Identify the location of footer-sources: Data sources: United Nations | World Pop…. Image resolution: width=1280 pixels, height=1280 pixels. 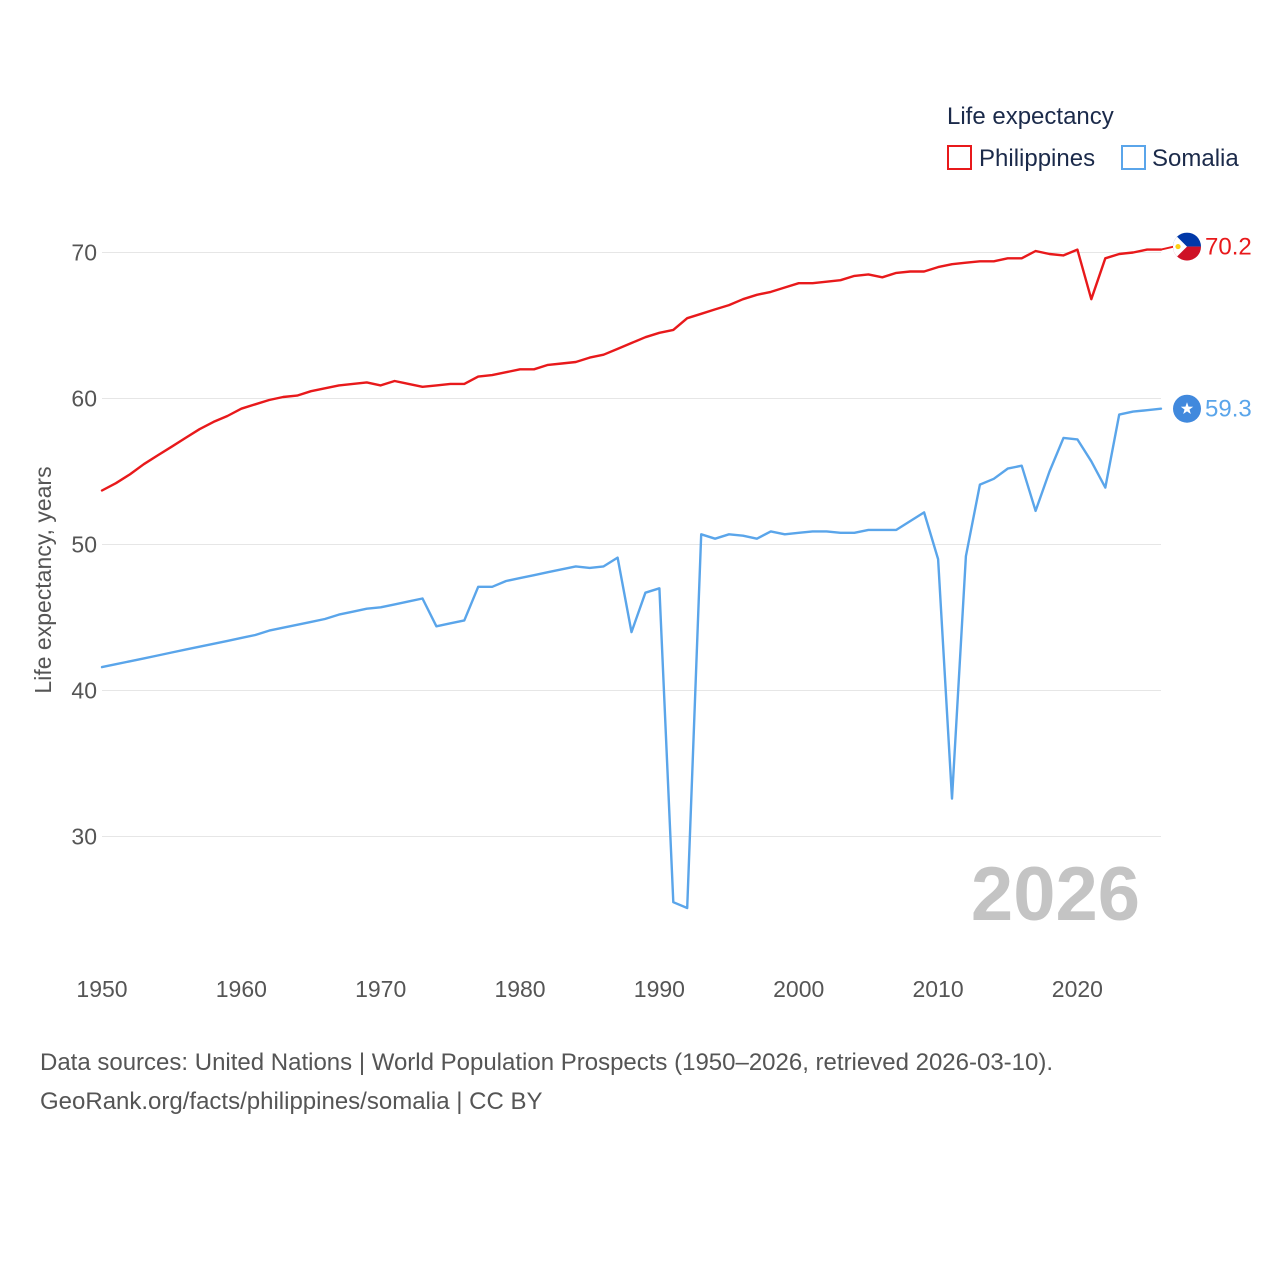
(640, 1082).